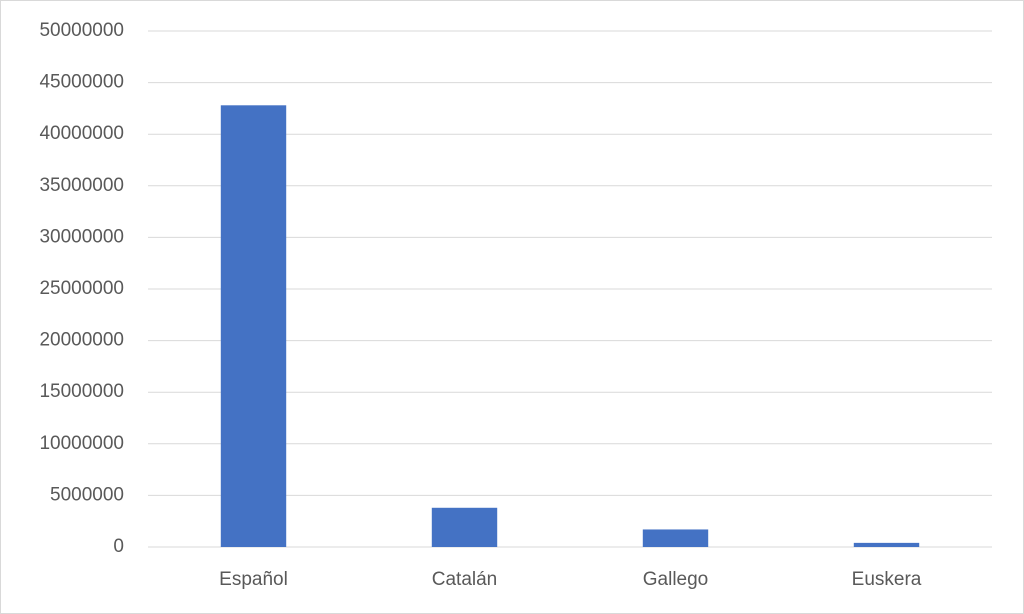  What do you see at coordinates (465, 579) in the screenshot?
I see `x-tick-label: Catalán` at bounding box center [465, 579].